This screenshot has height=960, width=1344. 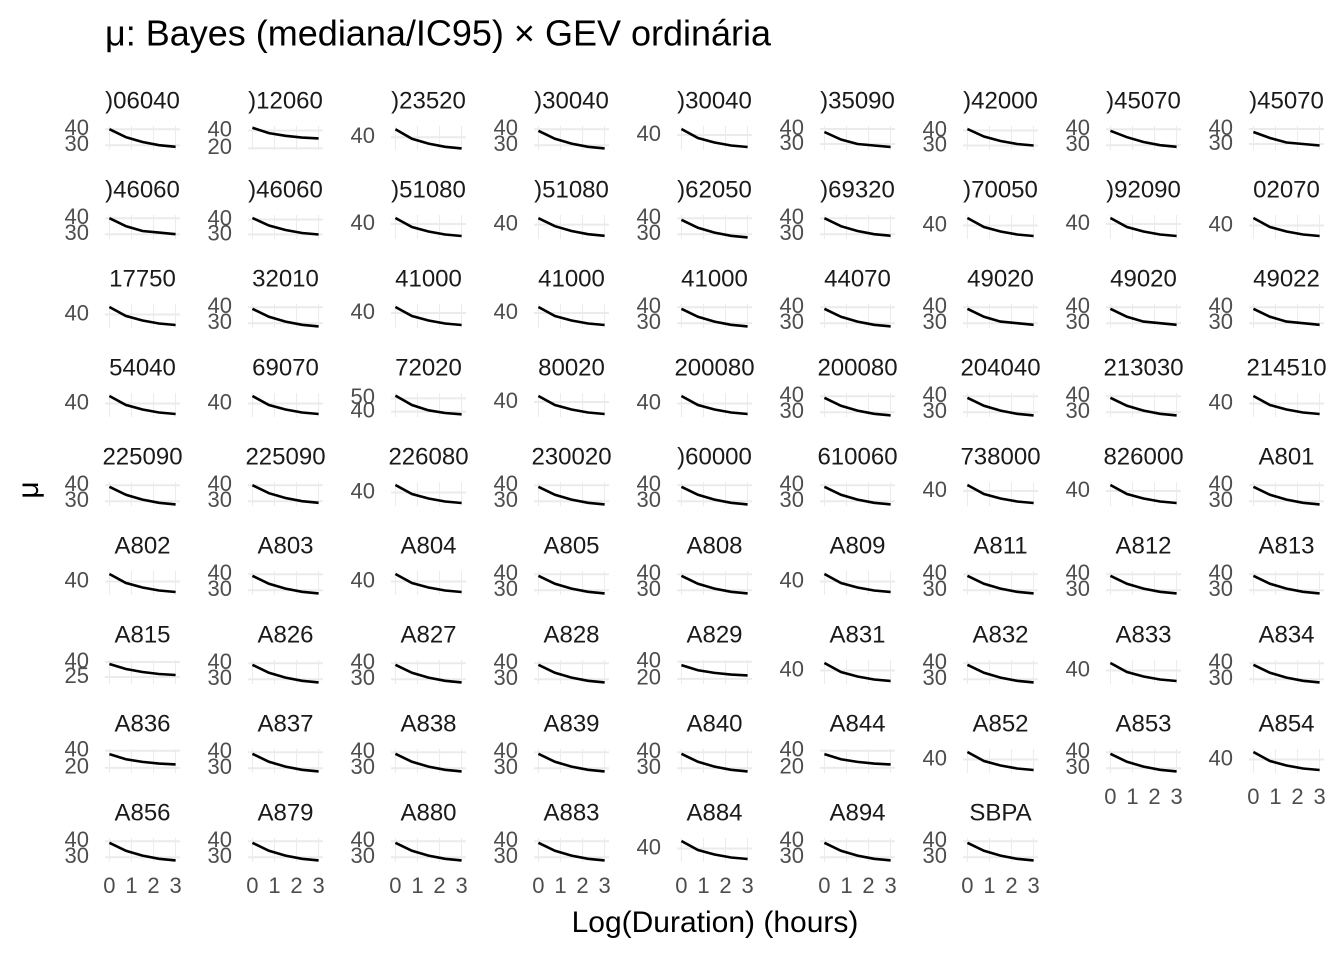 What do you see at coordinates (1286, 278) in the screenshot?
I see `strip-label: 49022` at bounding box center [1286, 278].